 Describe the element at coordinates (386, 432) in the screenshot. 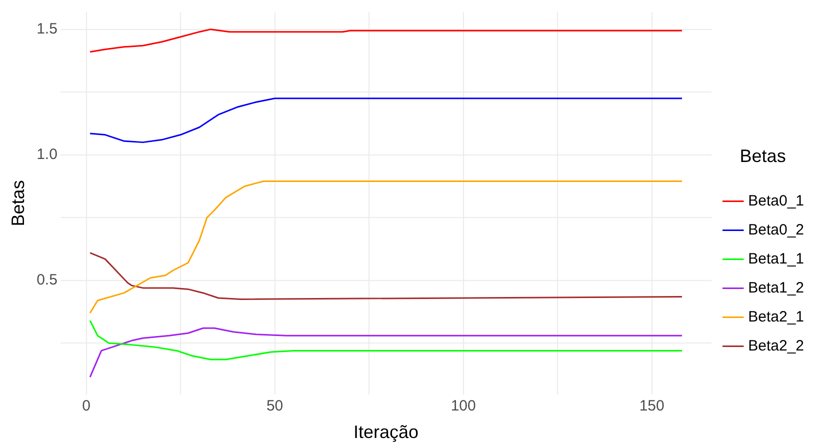

I see `x-axis-title: Iteração` at that location.